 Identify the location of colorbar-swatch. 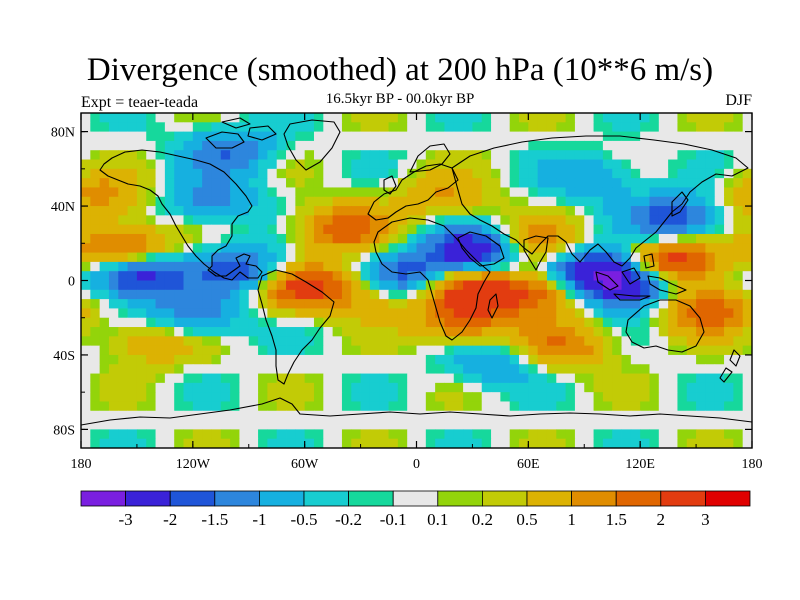
(415, 498).